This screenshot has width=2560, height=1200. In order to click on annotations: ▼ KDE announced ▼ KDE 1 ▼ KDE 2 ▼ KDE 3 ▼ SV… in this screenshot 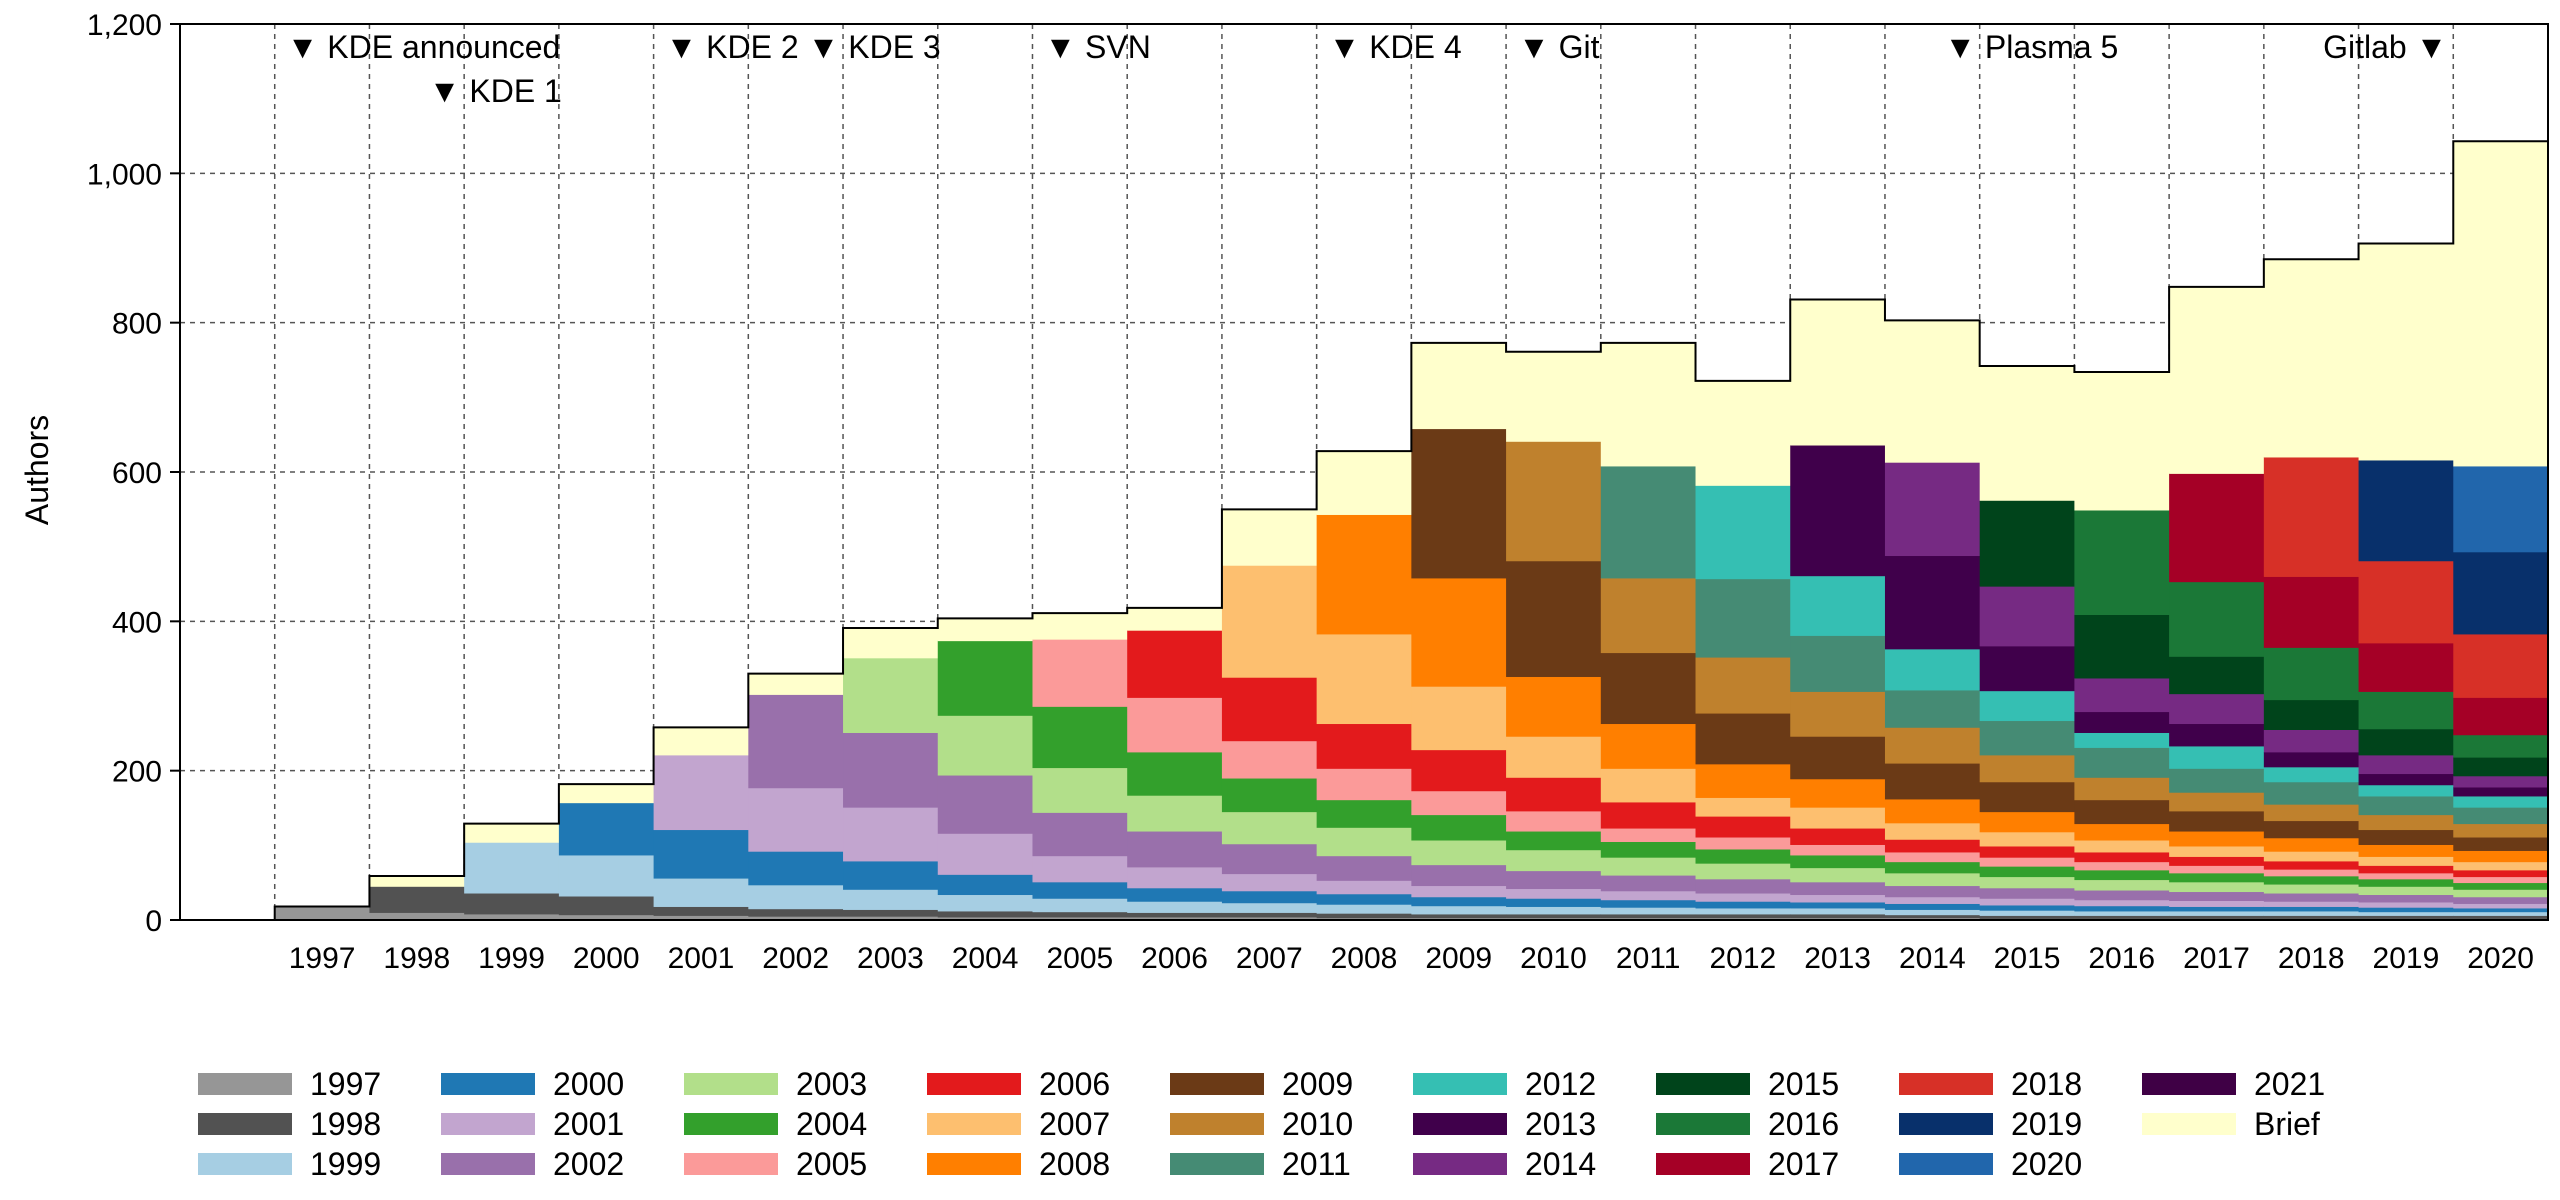, I will do `click(1367, 69)`.